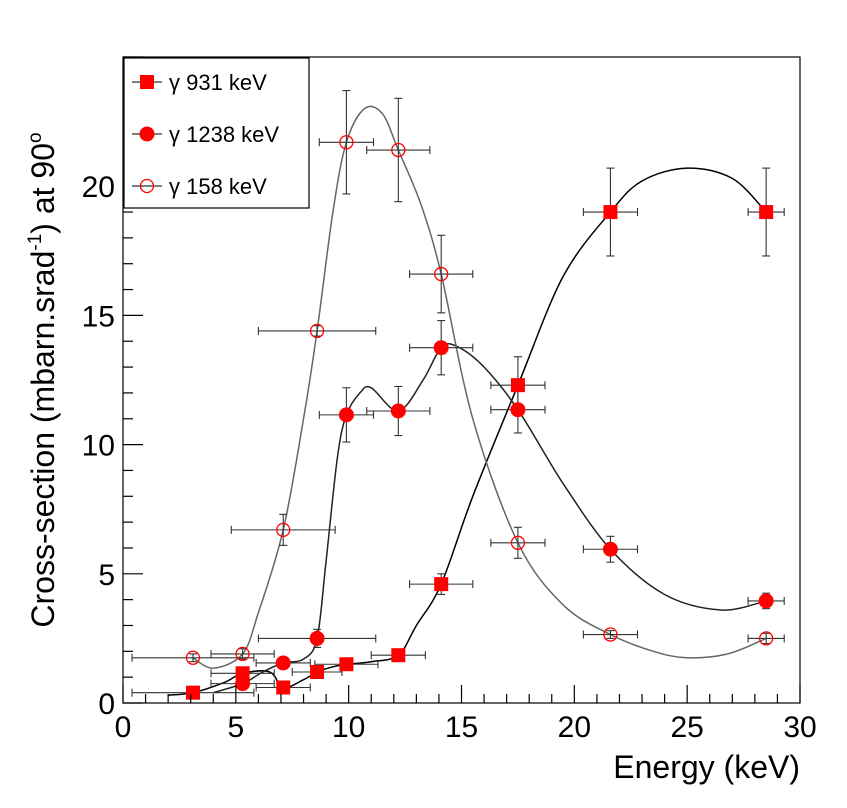  I want to click on x-tick-label: 15, so click(461, 727).